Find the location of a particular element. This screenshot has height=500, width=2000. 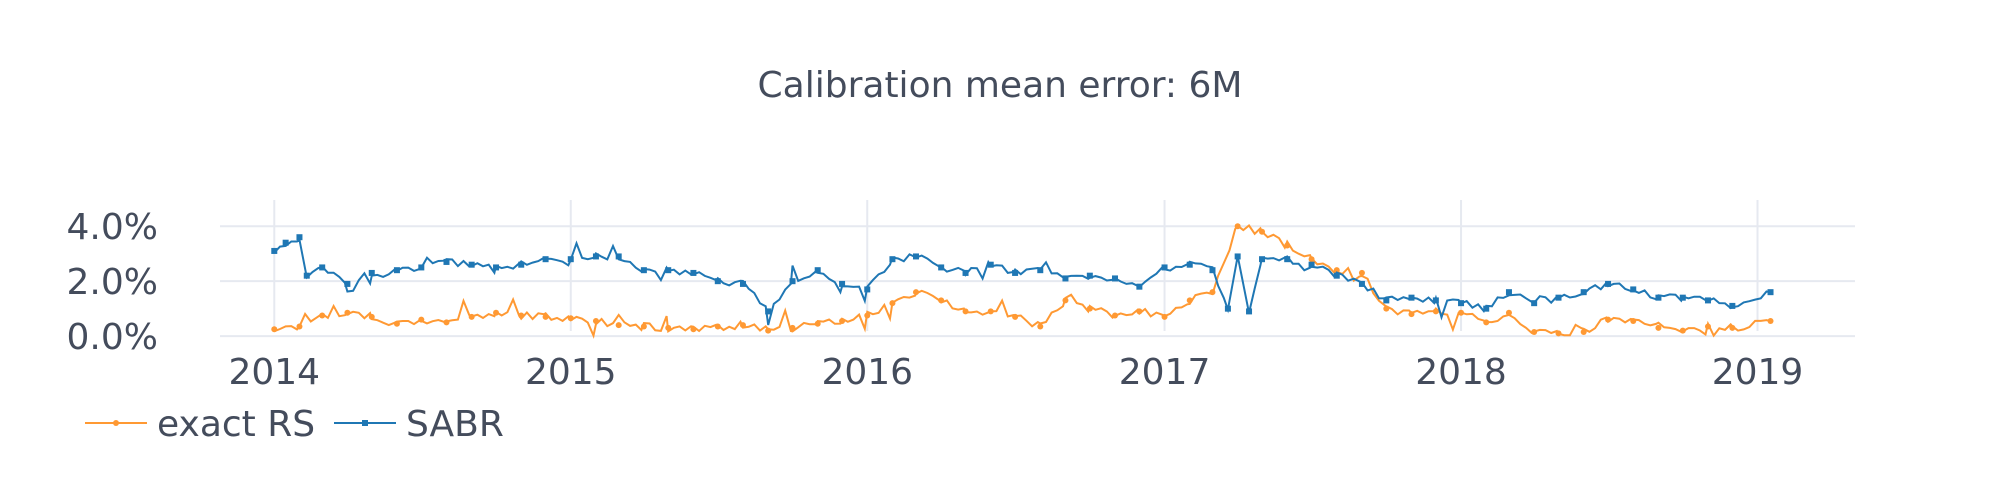

legend-item-exact-rs: exact RS is located at coordinates (200, 424).